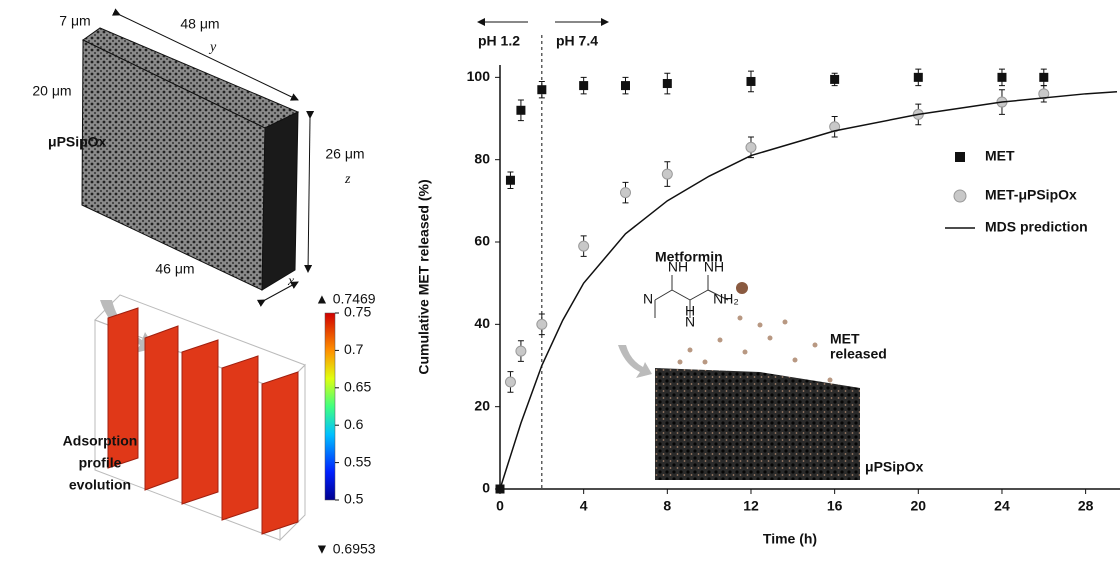 Image resolution: width=1120 pixels, height=563 pixels. I want to click on x-tick-label: 16, so click(835, 506).